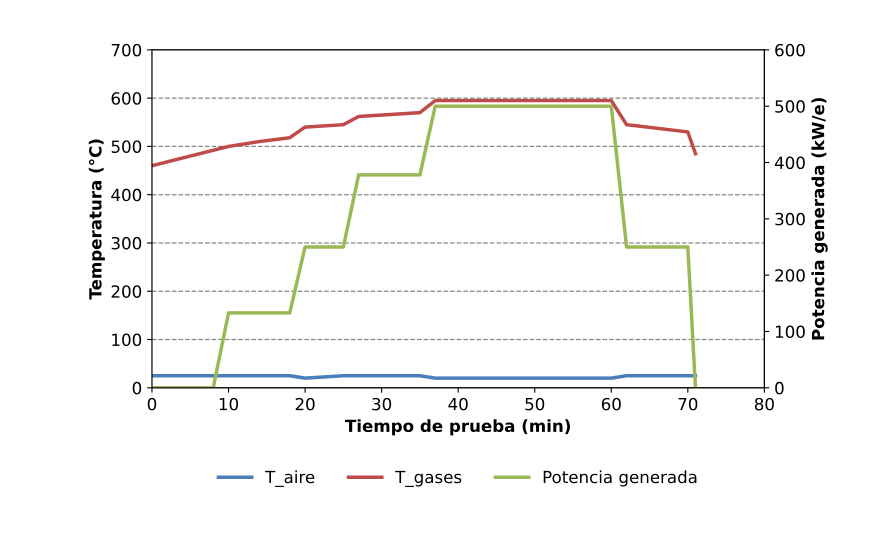 The height and width of the screenshot is (554, 894). Describe the element at coordinates (127, 339) in the screenshot. I see `y-tick-label: 100` at that location.